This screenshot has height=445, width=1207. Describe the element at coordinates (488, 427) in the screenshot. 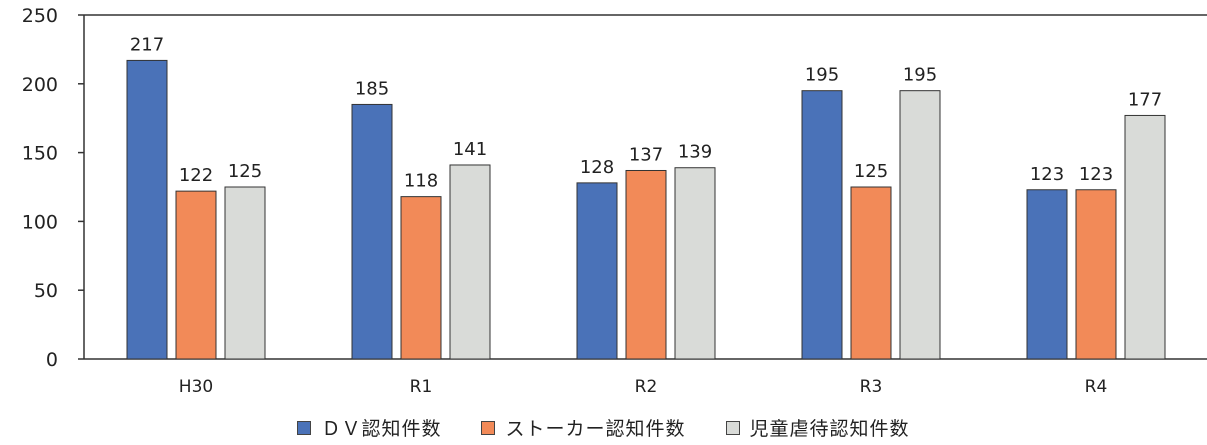

I see `legend-swatch-stalker` at that location.